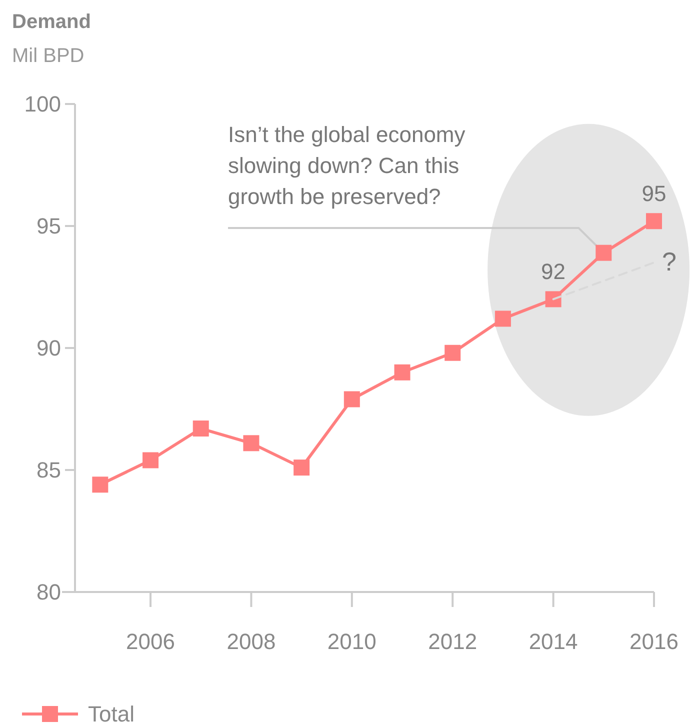 This screenshot has height=727, width=696. Describe the element at coordinates (150, 641) in the screenshot. I see `x-tick-label: 2006` at that location.